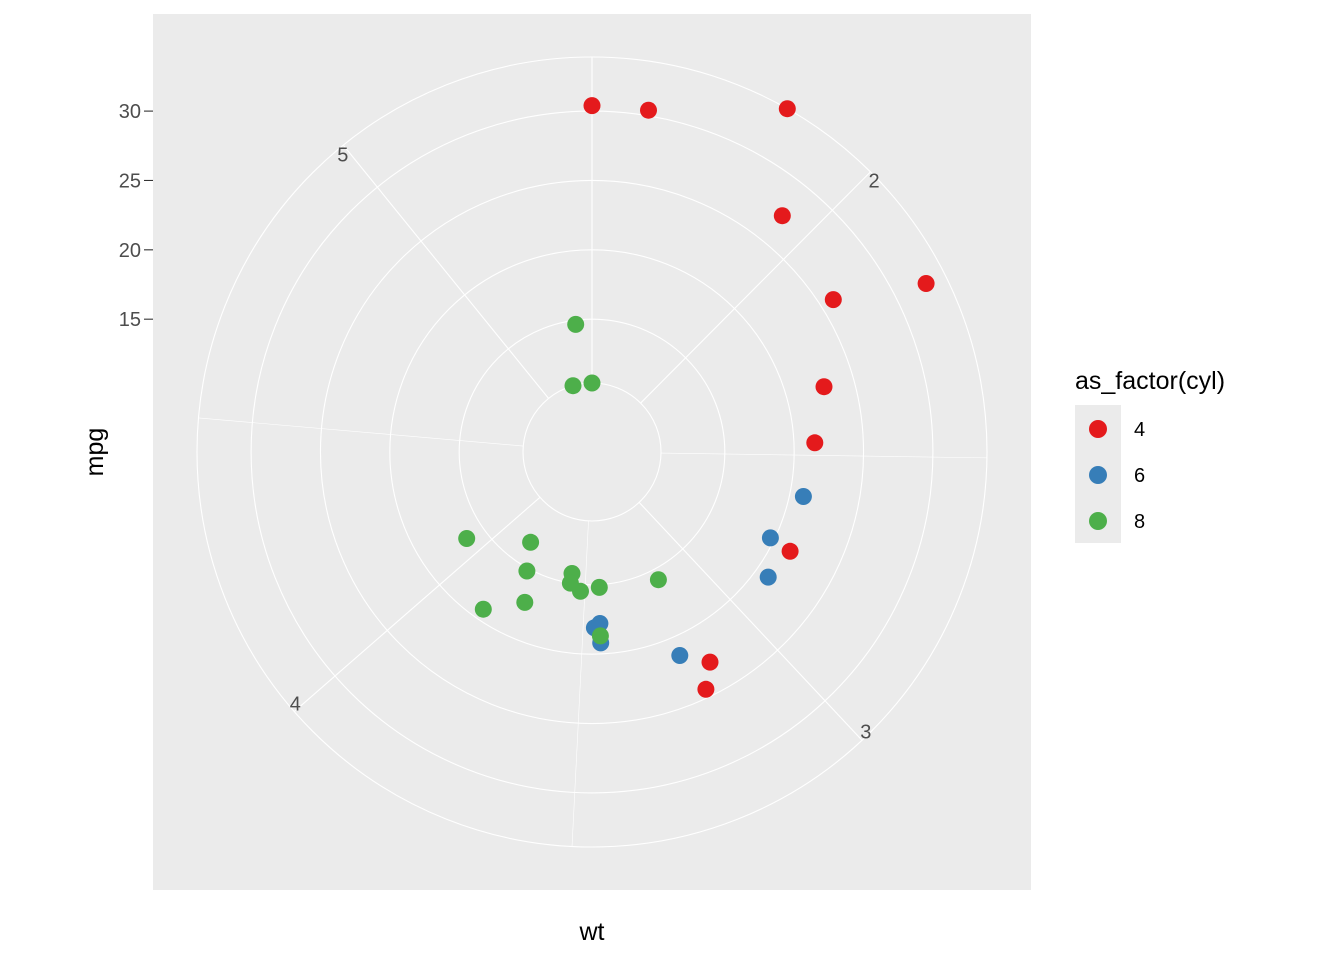 The width and height of the screenshot is (1344, 960). Describe the element at coordinates (1150, 381) in the screenshot. I see `legend-title: as_factor(cyl)` at that location.